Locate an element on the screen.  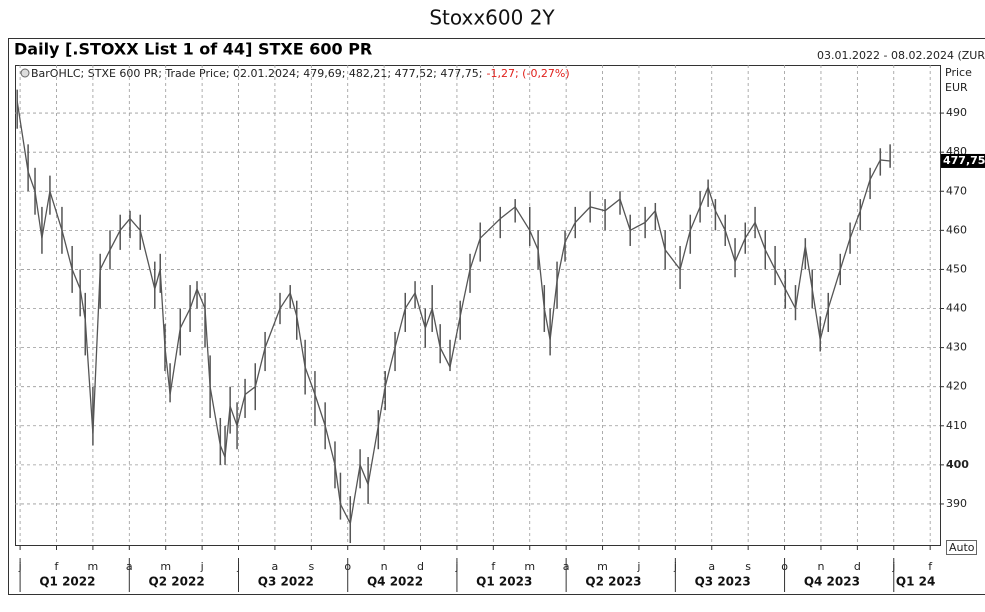
last-price-label: 477,75 is located at coordinates (964, 160).